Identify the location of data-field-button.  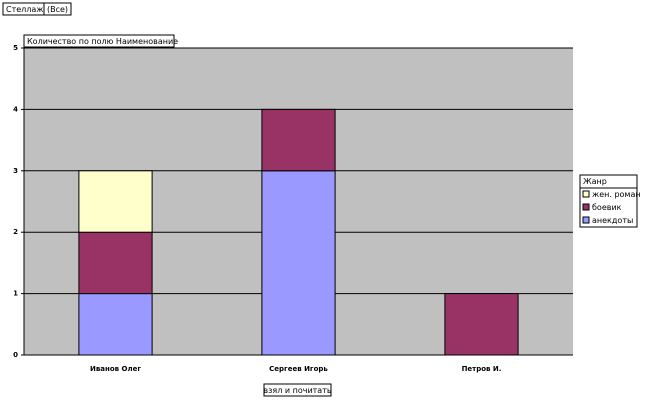
(99, 41).